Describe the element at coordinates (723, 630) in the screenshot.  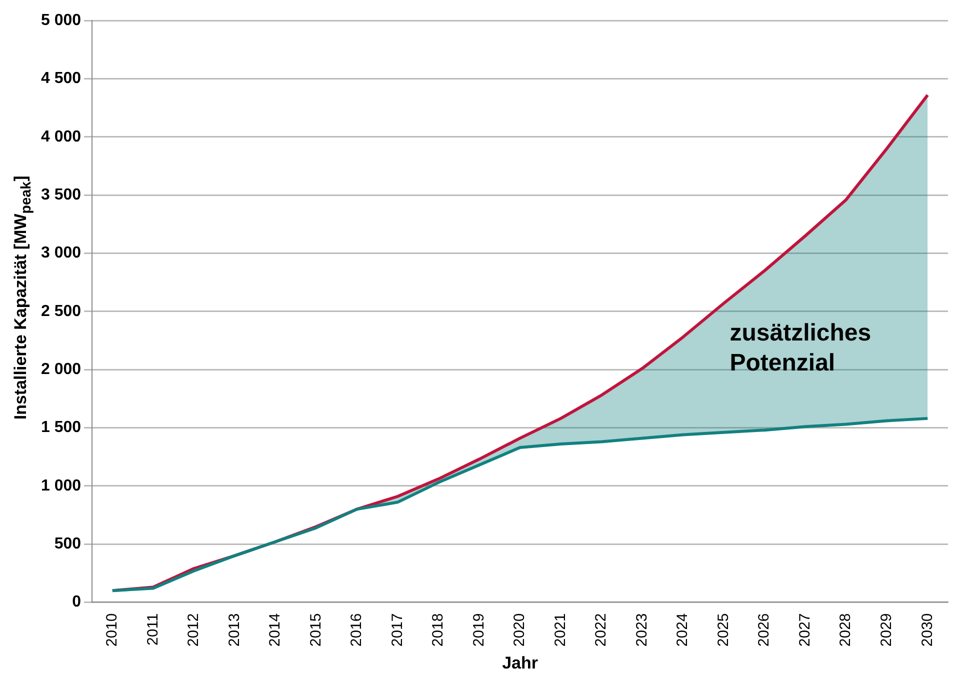
I see `x-tick-label: 2025` at that location.